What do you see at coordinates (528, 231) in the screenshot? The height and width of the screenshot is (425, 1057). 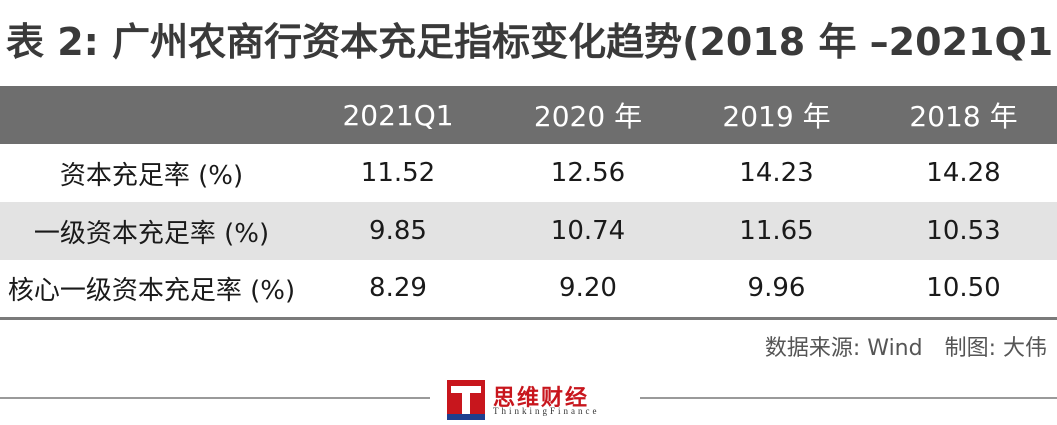 I see `table-row: 一级资本充足率 (%) 9.85 10.74 11.65 10.53` at bounding box center [528, 231].